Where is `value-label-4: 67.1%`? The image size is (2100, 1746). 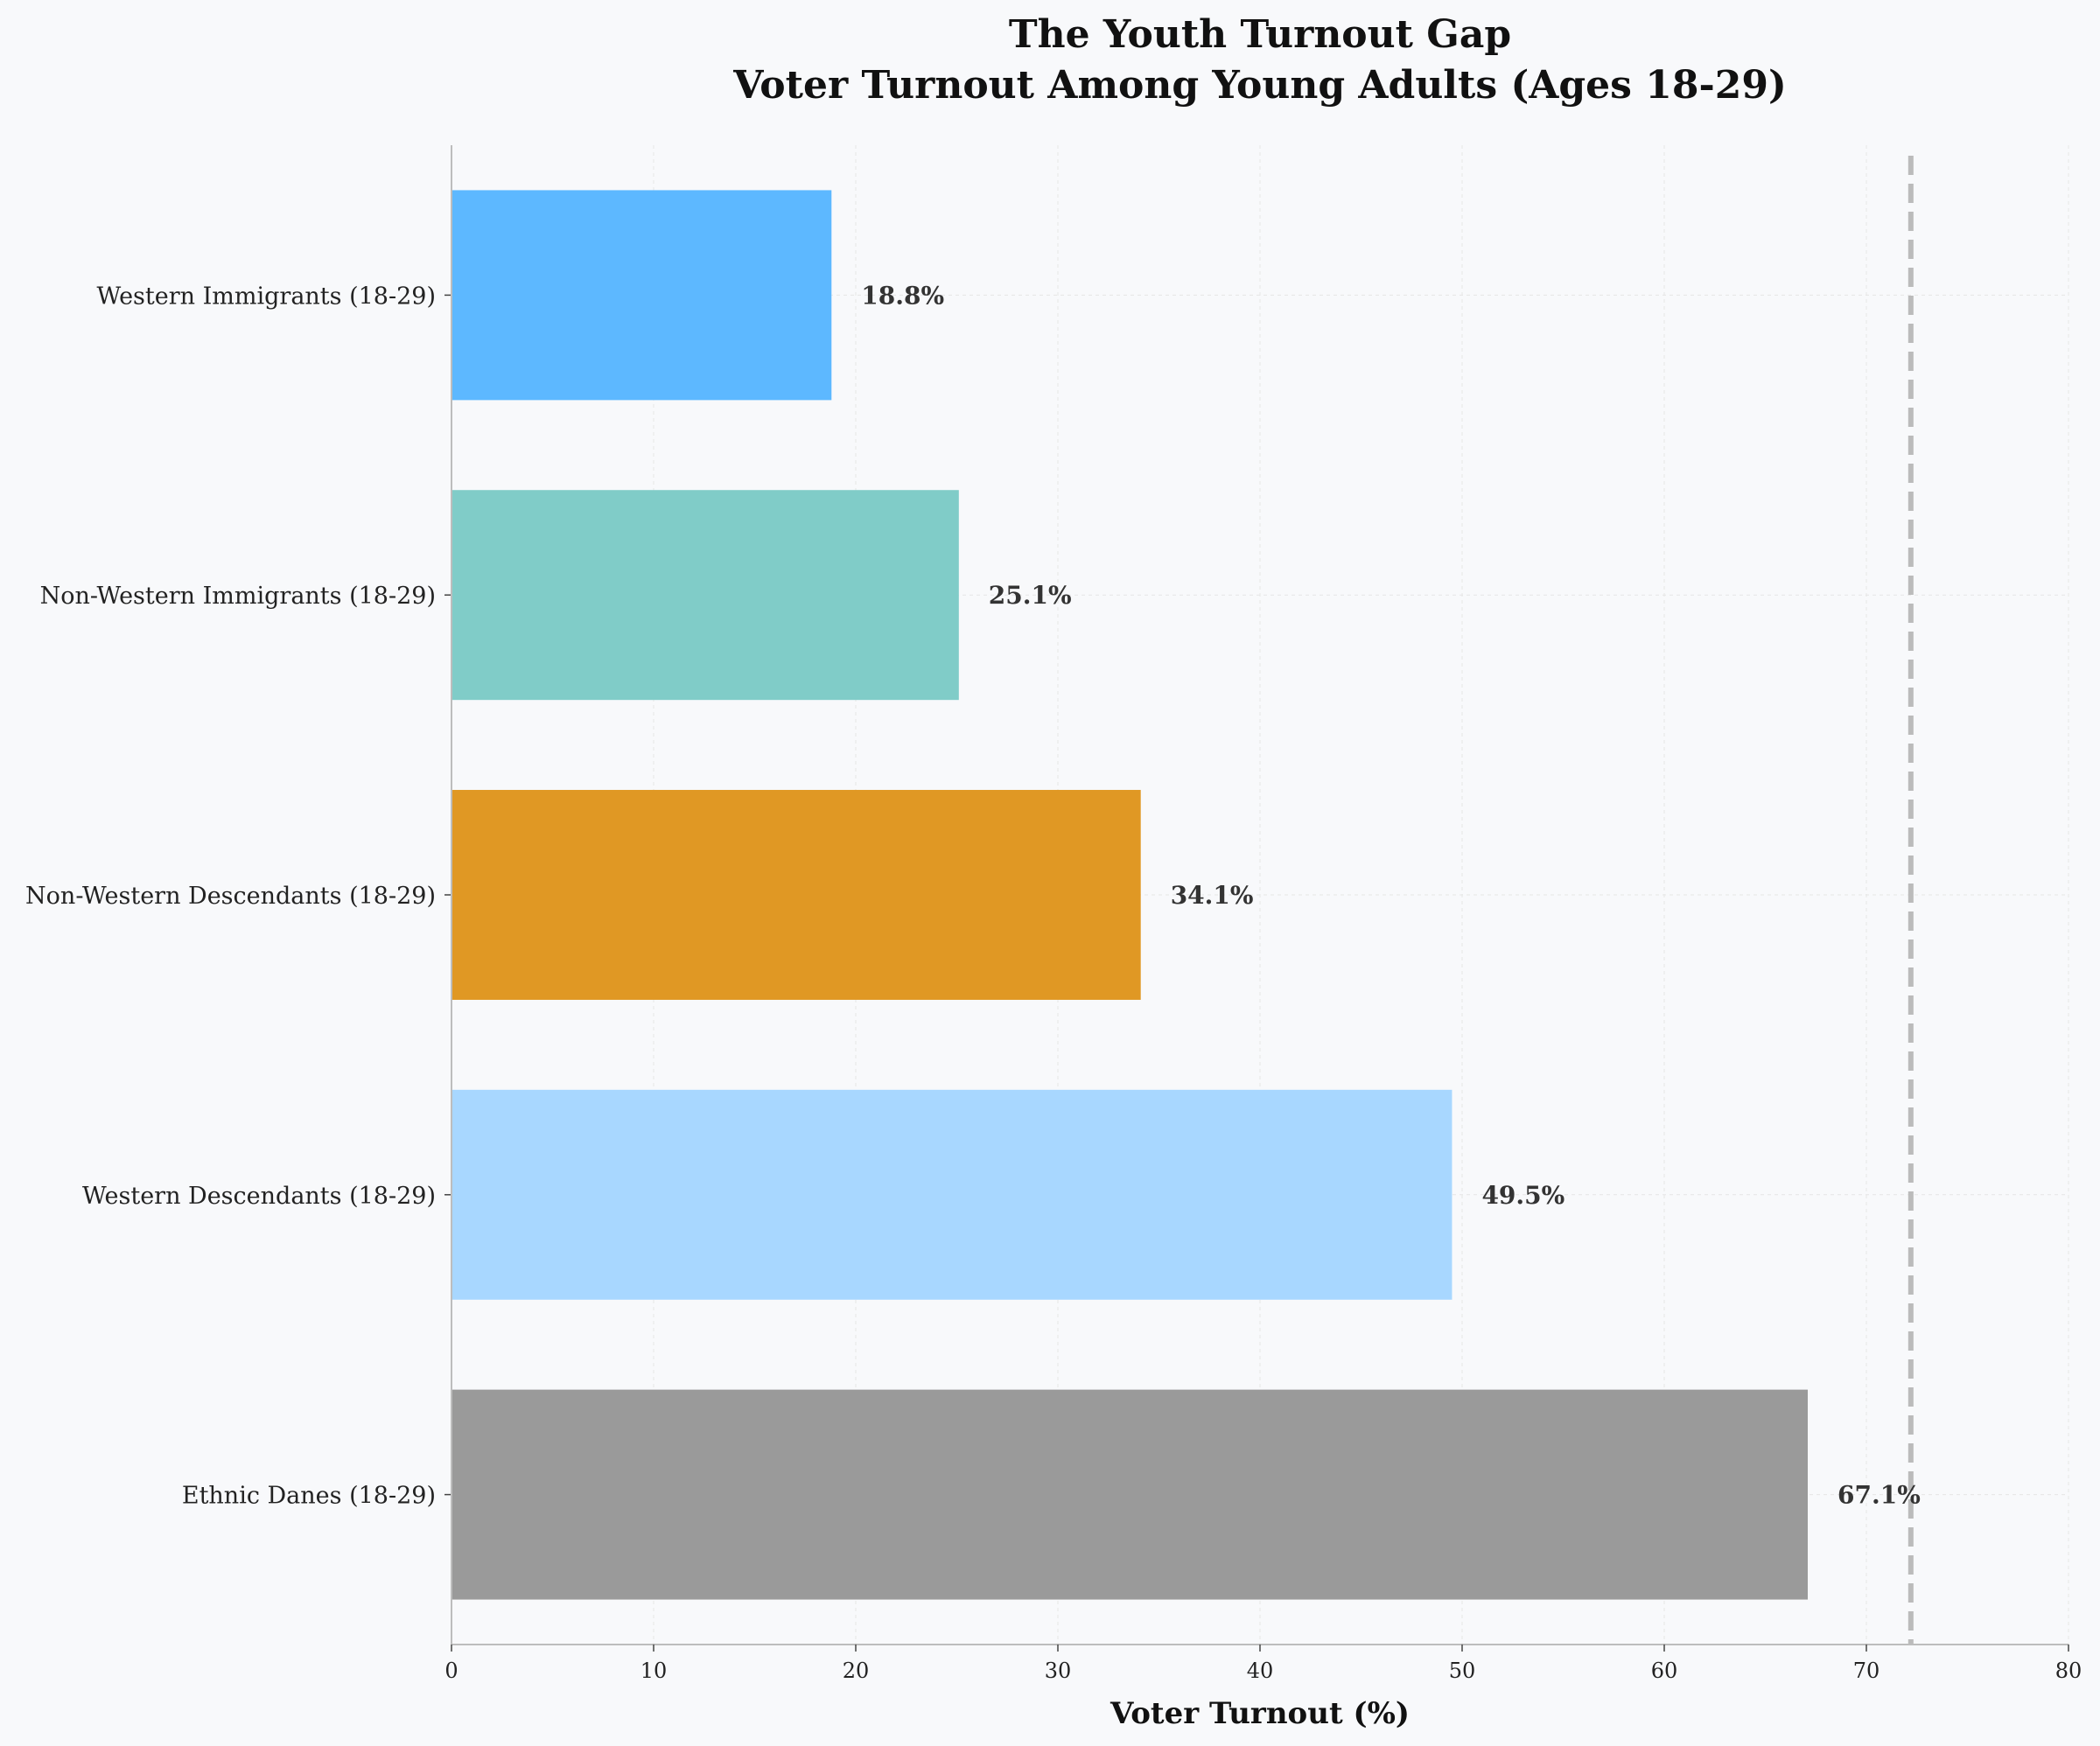 value-label-4: 67.1% is located at coordinates (1879, 1495).